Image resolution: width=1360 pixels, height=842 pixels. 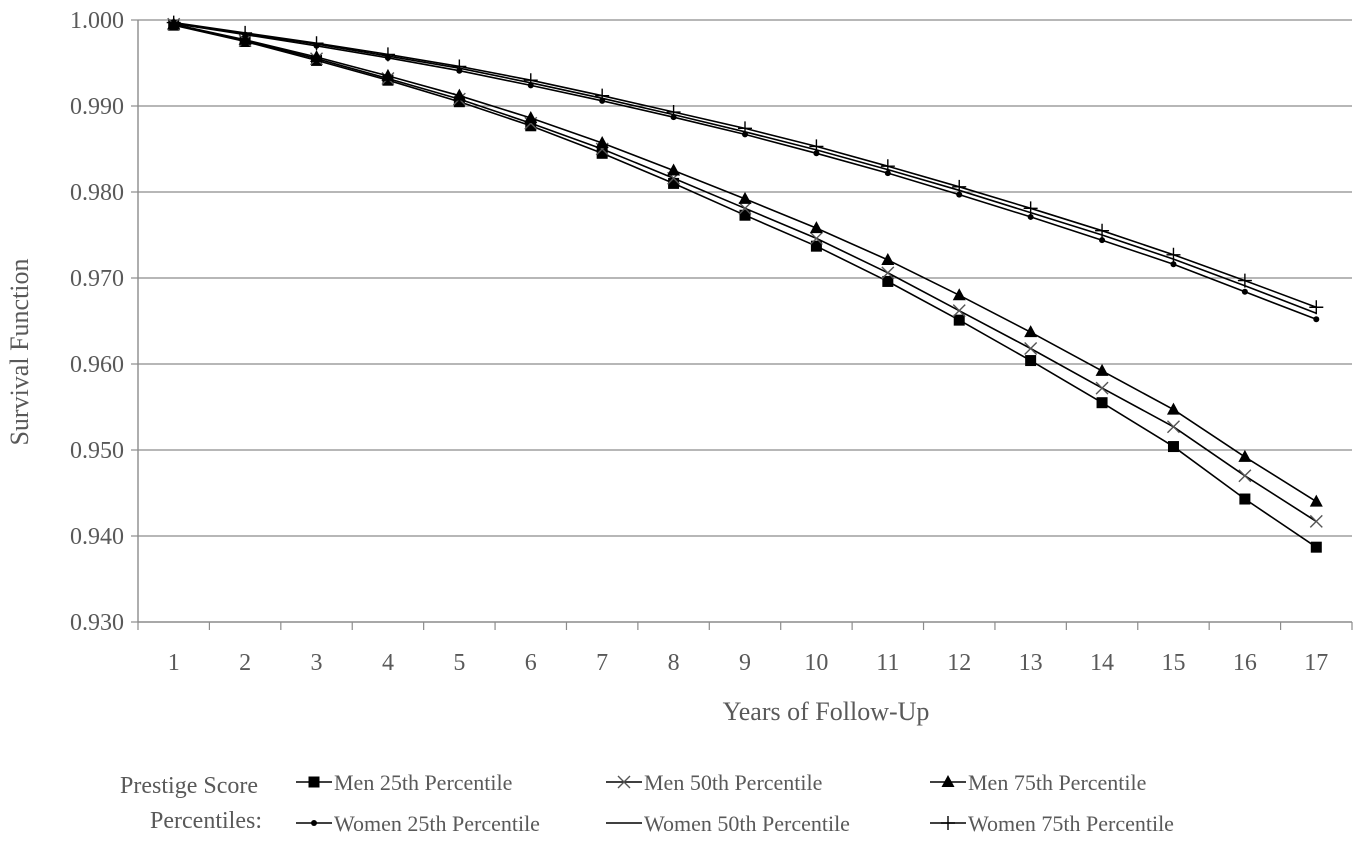 What do you see at coordinates (674, 663) in the screenshot?
I see `x-tick-label: 8` at bounding box center [674, 663].